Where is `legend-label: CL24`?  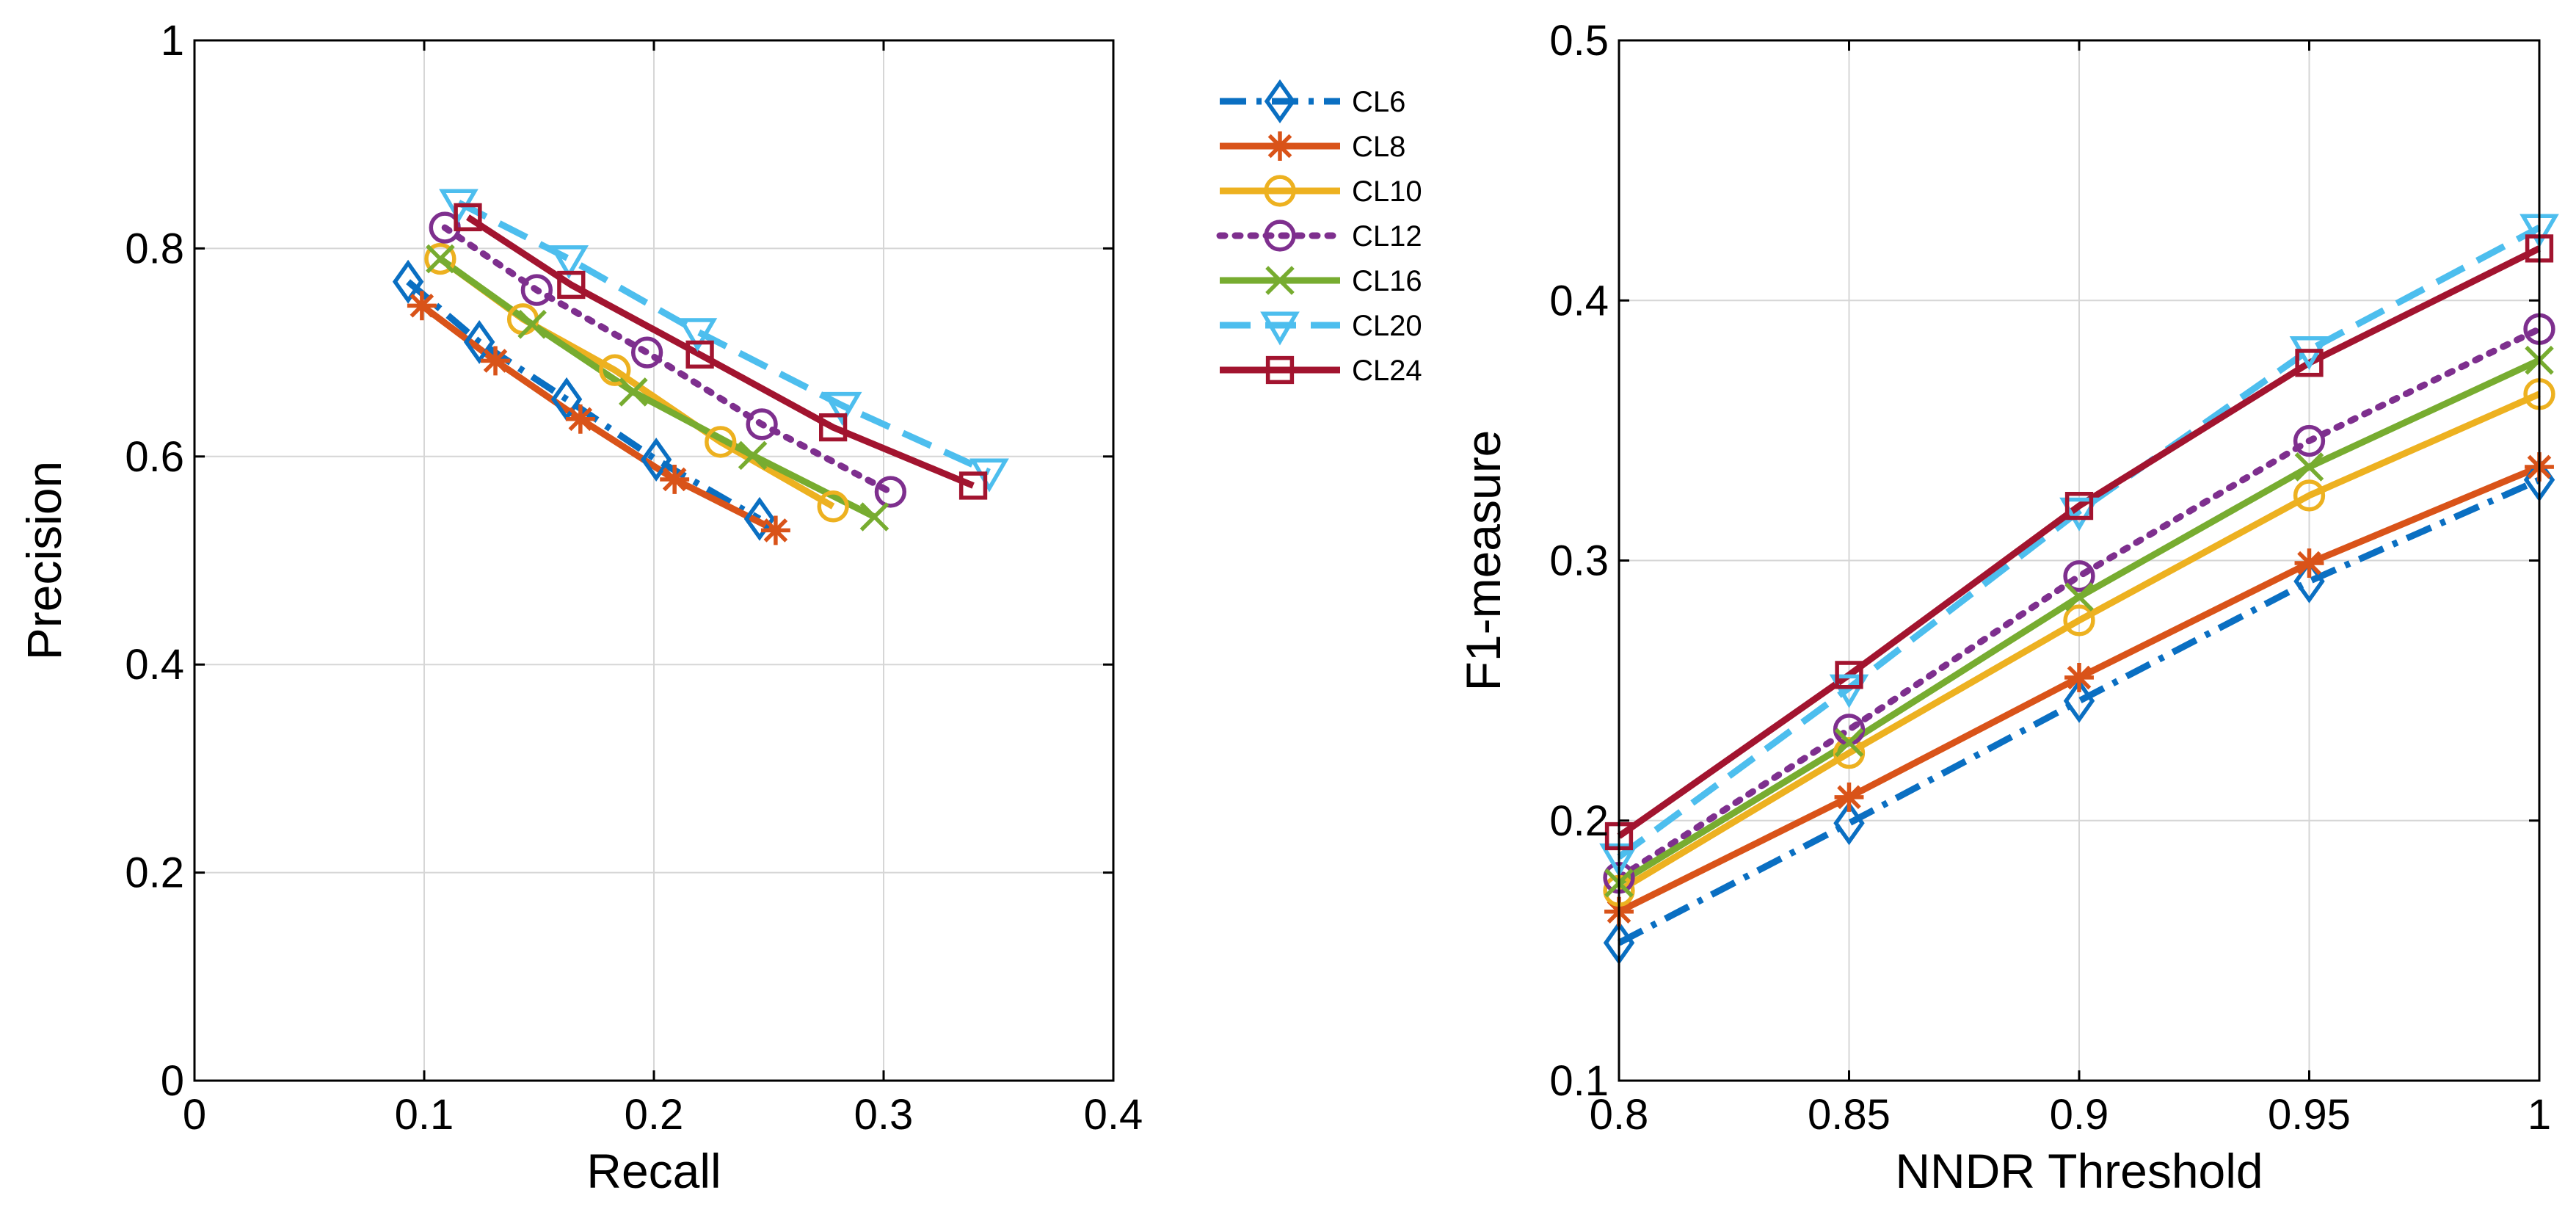
legend-label: CL24 is located at coordinates (1387, 371).